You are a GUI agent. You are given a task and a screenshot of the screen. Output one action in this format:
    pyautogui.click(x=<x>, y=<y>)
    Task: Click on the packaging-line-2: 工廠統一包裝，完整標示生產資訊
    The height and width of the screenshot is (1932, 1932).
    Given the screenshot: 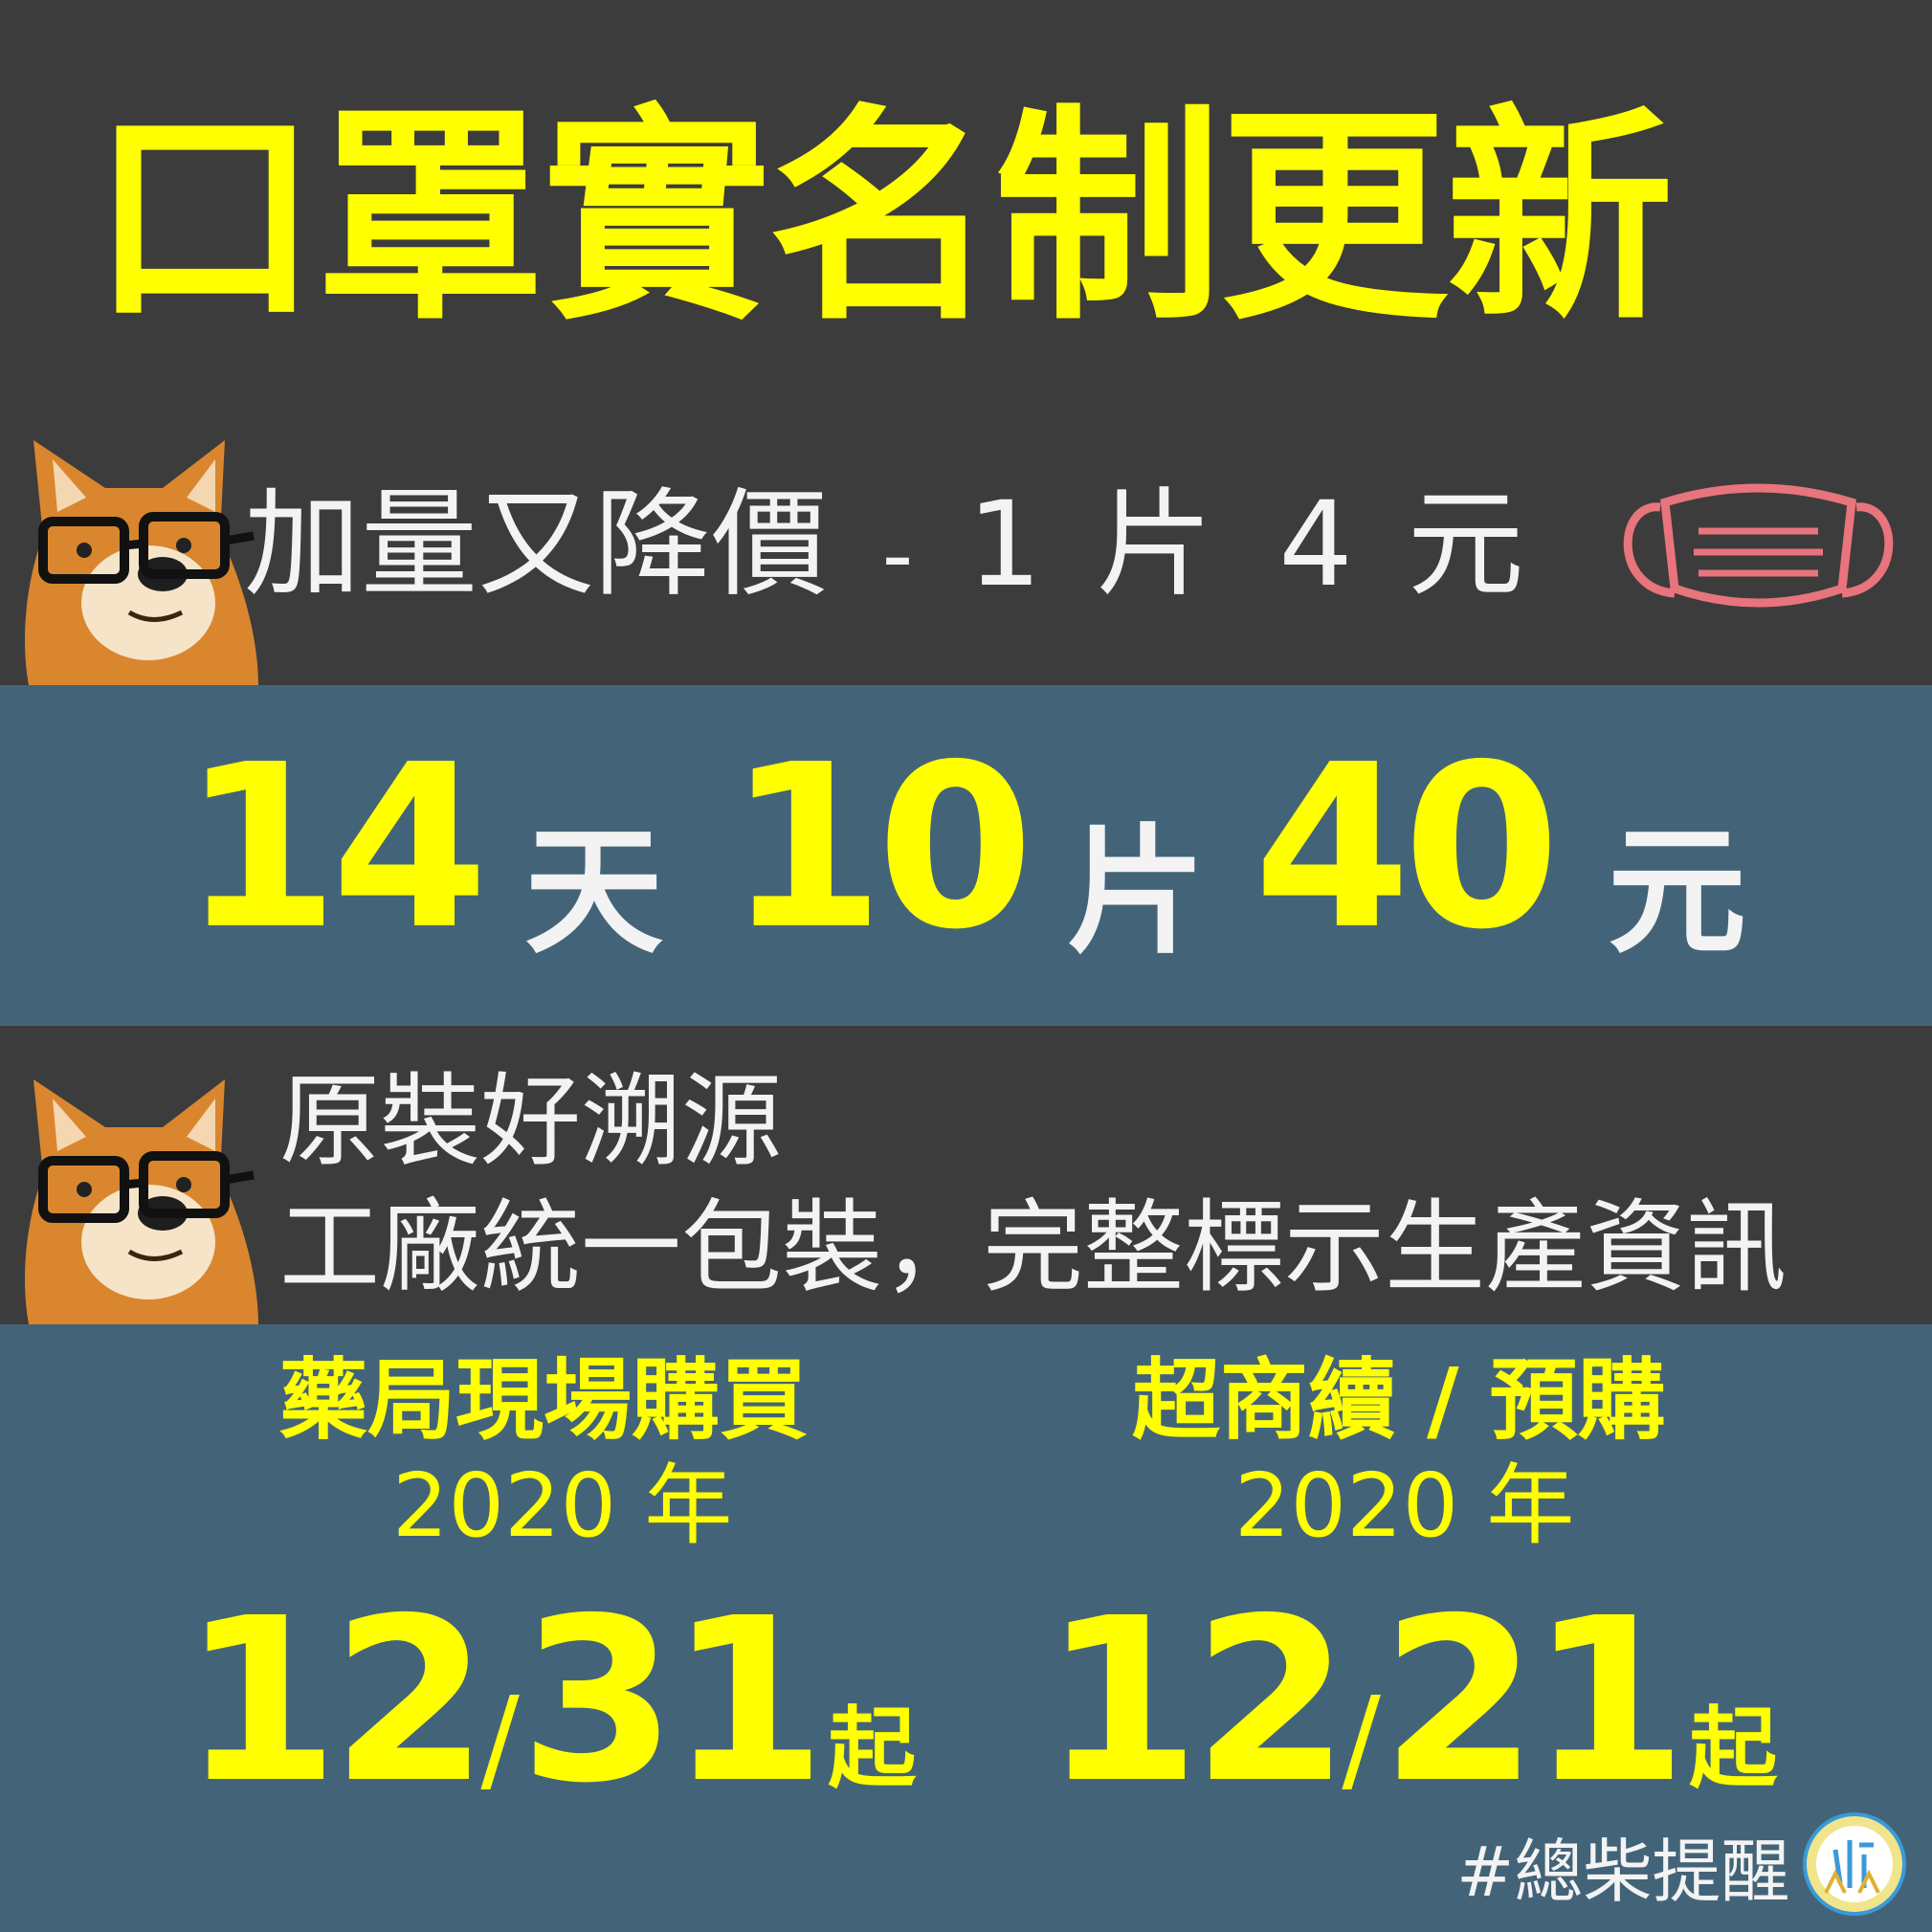 What is the action you would take?
    pyautogui.click(x=1033, y=1247)
    